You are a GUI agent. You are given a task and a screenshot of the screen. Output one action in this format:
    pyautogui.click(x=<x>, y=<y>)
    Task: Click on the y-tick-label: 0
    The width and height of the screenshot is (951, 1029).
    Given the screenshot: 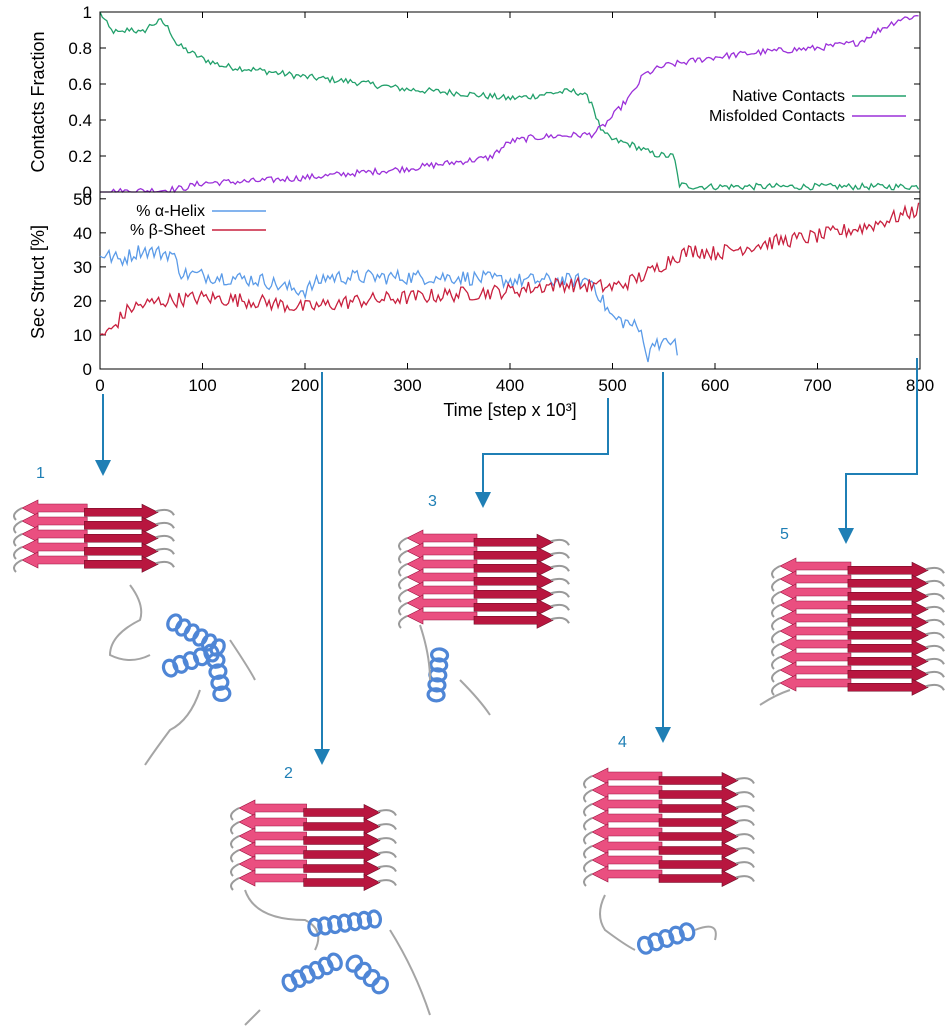 What is the action you would take?
    pyautogui.click(x=87, y=369)
    